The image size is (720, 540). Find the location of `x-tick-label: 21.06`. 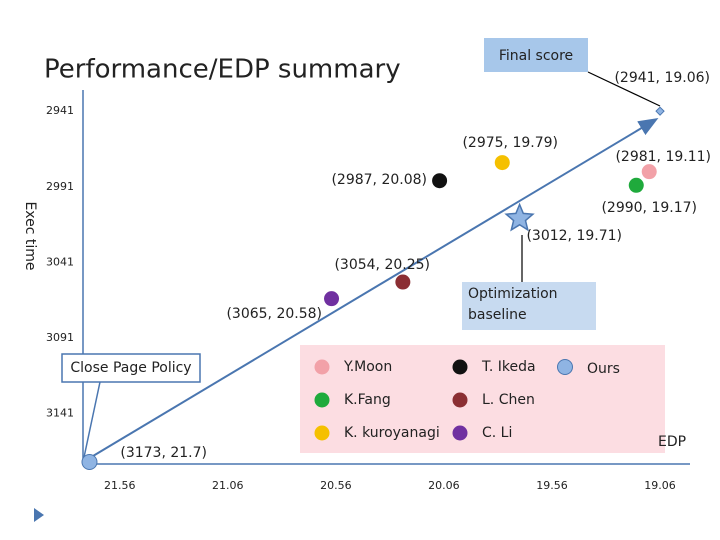

x-tick-label: 21.06 is located at coordinates (228, 485).